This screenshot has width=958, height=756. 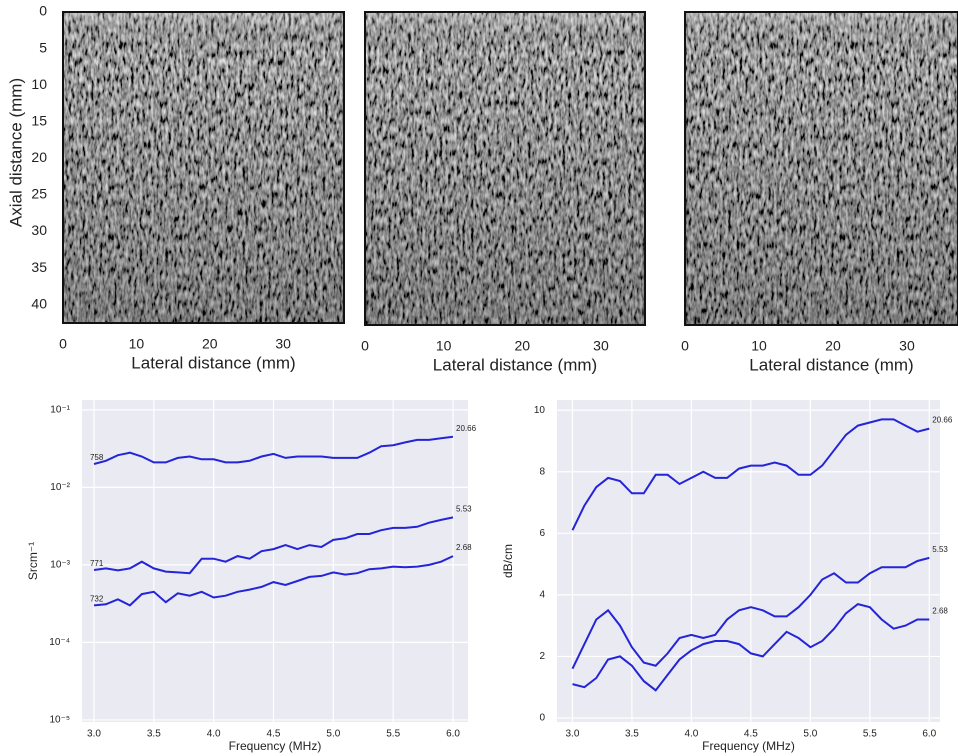 What do you see at coordinates (39, 267) in the screenshot?
I see `y-tick-label: 35` at bounding box center [39, 267].